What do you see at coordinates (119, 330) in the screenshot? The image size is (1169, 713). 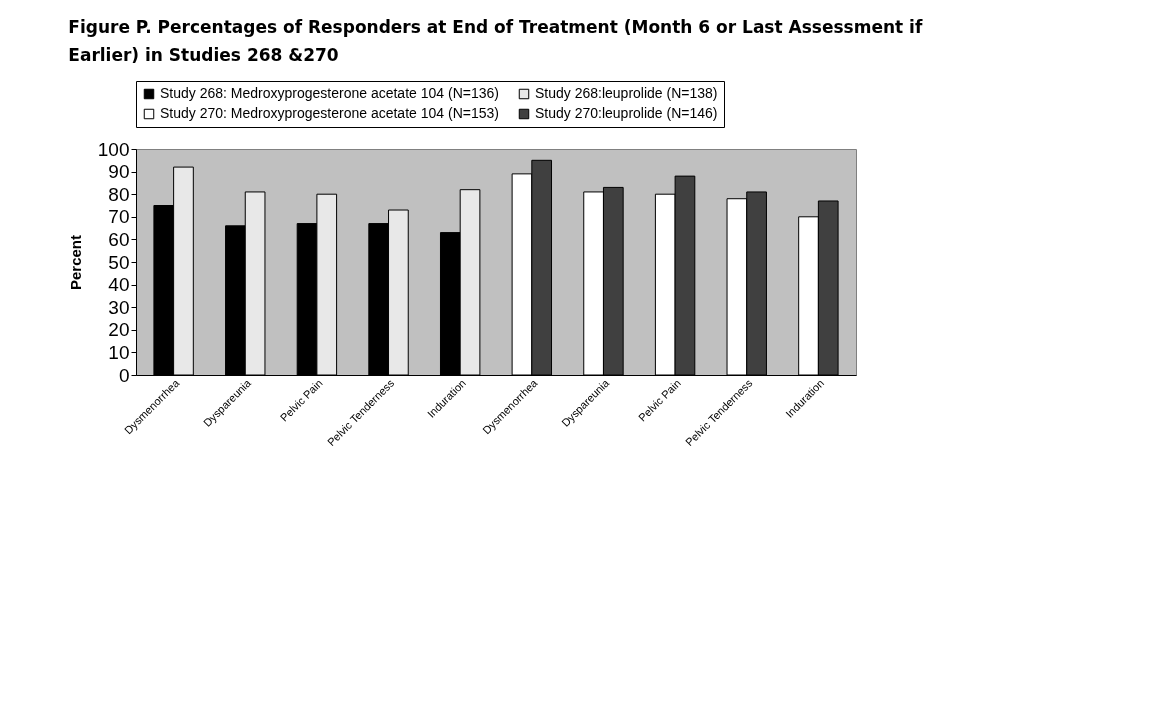 I see `y-tick-label: 20` at bounding box center [119, 330].